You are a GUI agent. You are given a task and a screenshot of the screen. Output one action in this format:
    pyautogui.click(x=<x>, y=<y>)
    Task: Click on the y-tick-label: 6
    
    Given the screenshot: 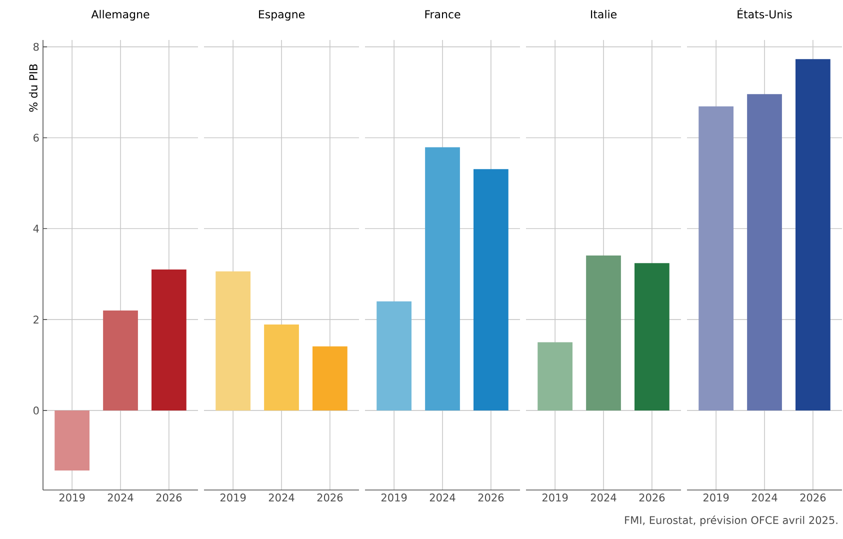 What is the action you would take?
    pyautogui.click(x=36, y=138)
    